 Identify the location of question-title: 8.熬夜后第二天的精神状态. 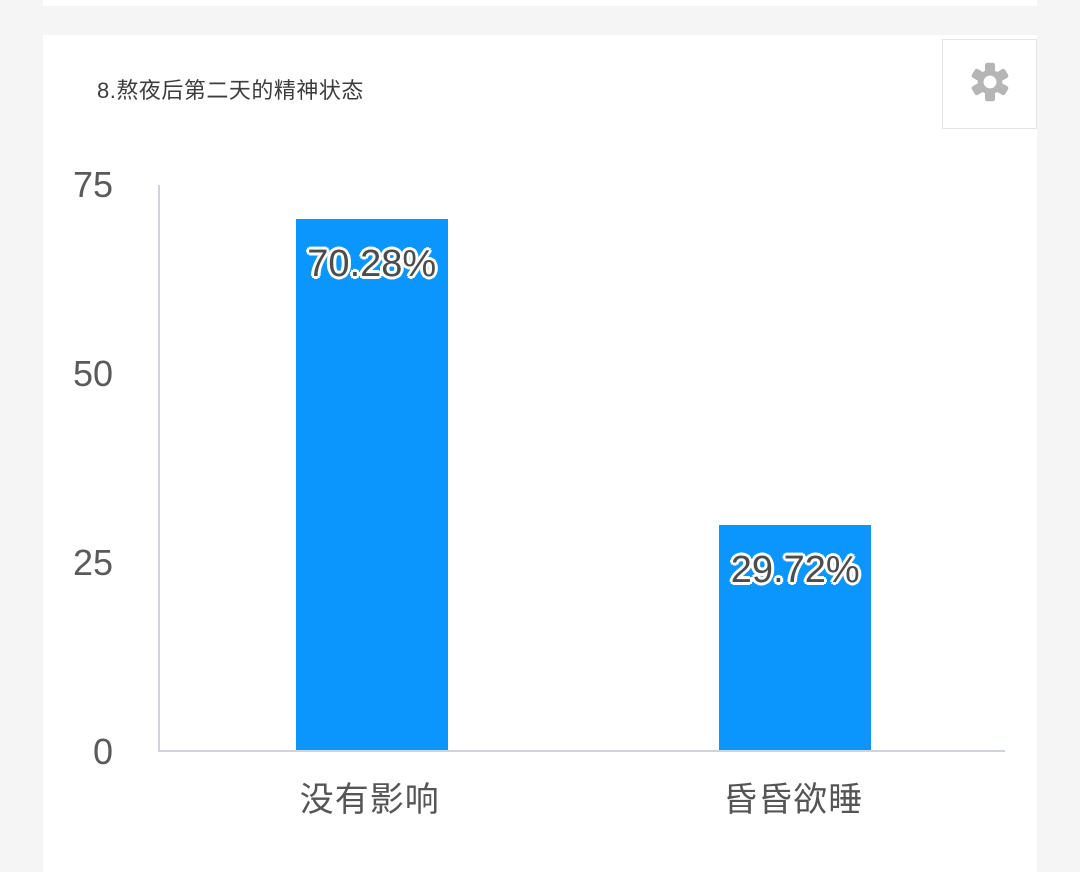
(230, 90).